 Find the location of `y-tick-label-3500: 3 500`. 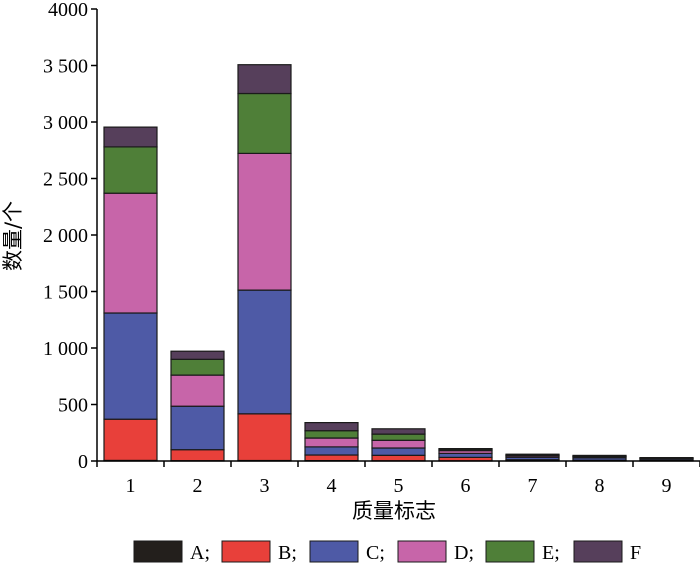

y-tick-label-3500: 3 500 is located at coordinates (65, 67).